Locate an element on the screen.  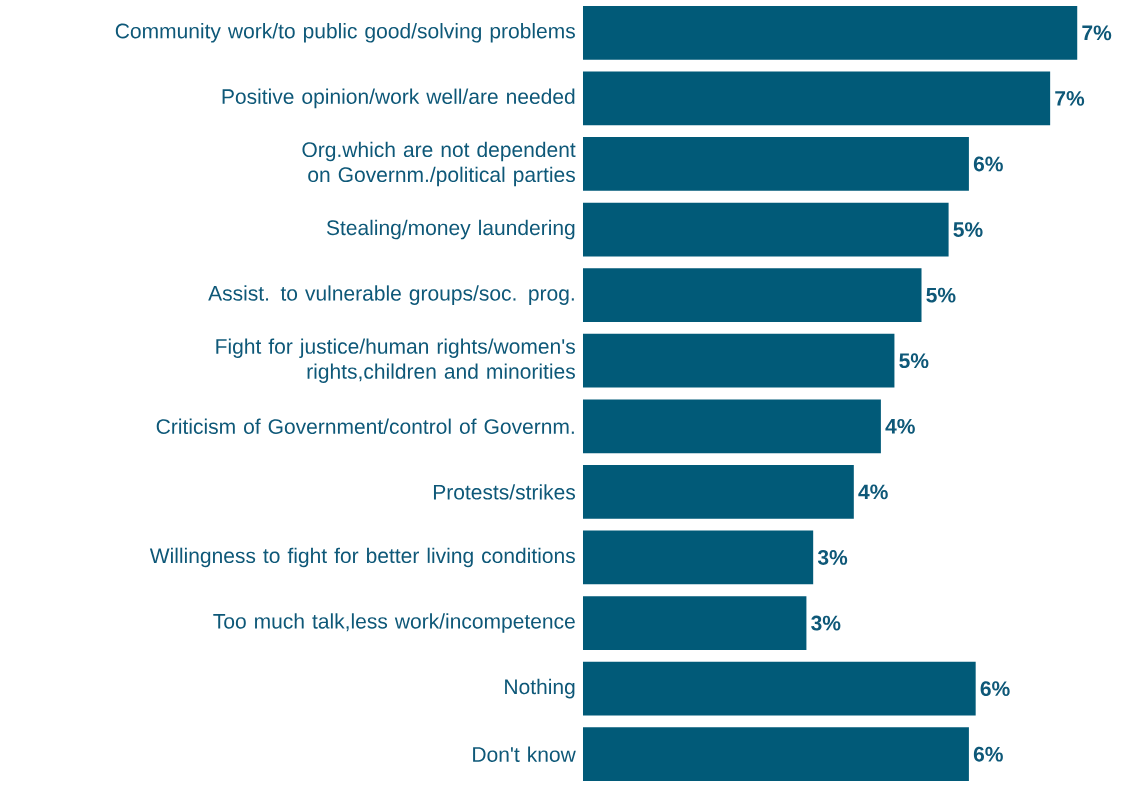
y-tick-label: Stealing/money laundering is located at coordinates (450, 229).